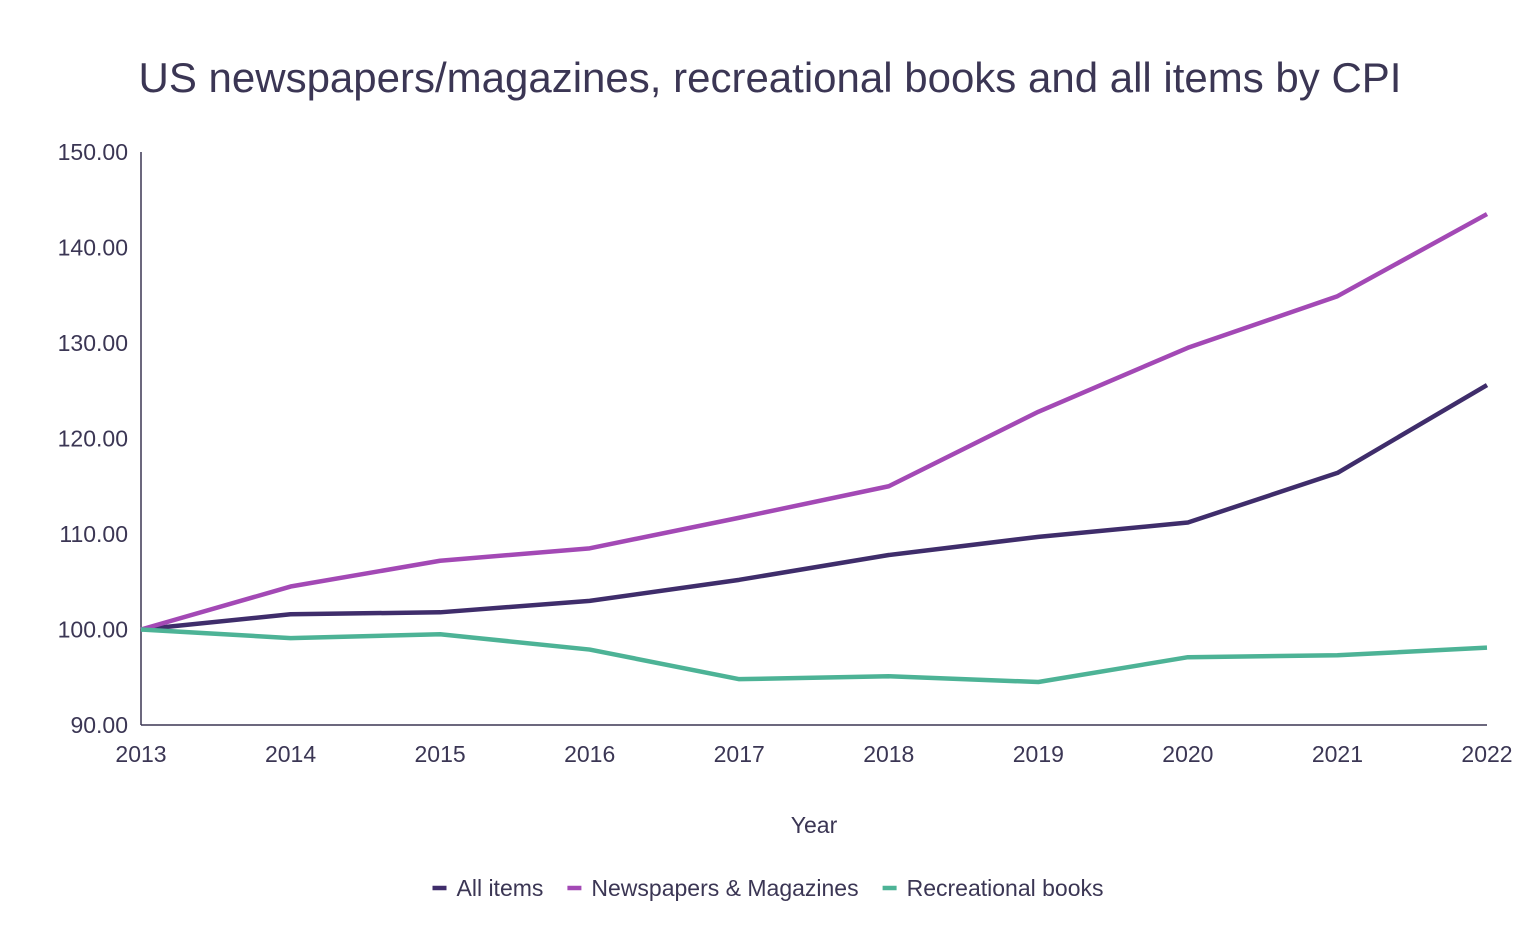  I want to click on legend-label: Newspapers & Magazines, so click(724, 888).